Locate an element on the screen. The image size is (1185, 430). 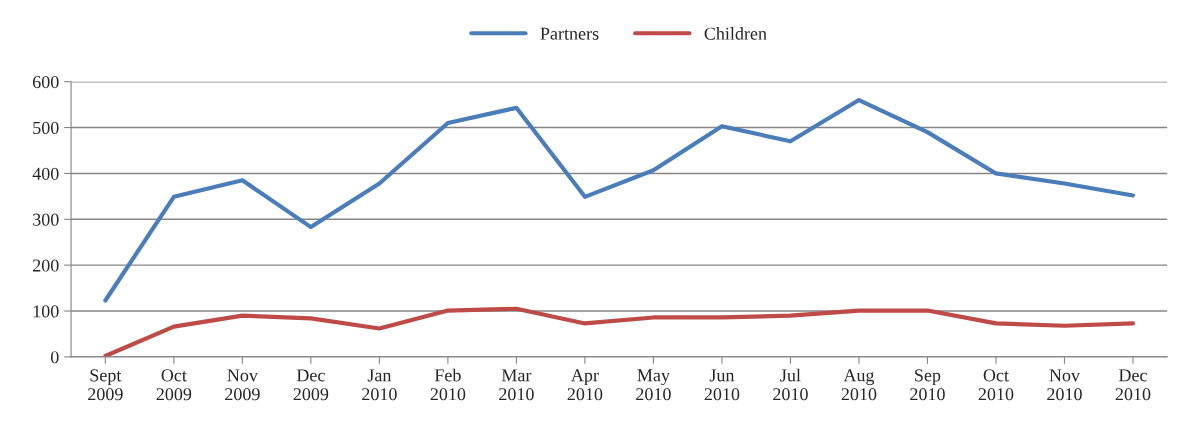
x-tick-label: Dec 2010 is located at coordinates (1133, 385).